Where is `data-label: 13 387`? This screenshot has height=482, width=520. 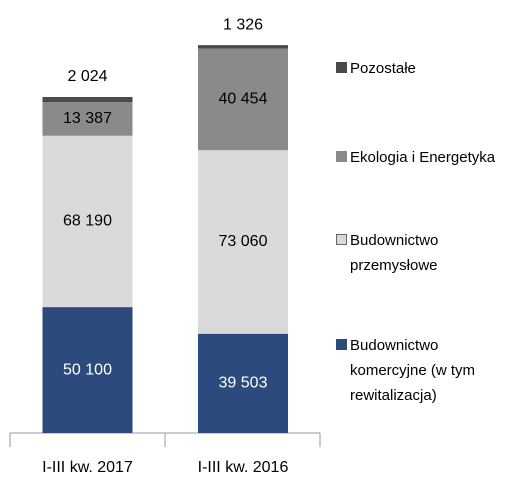
data-label: 13 387 is located at coordinates (87, 118).